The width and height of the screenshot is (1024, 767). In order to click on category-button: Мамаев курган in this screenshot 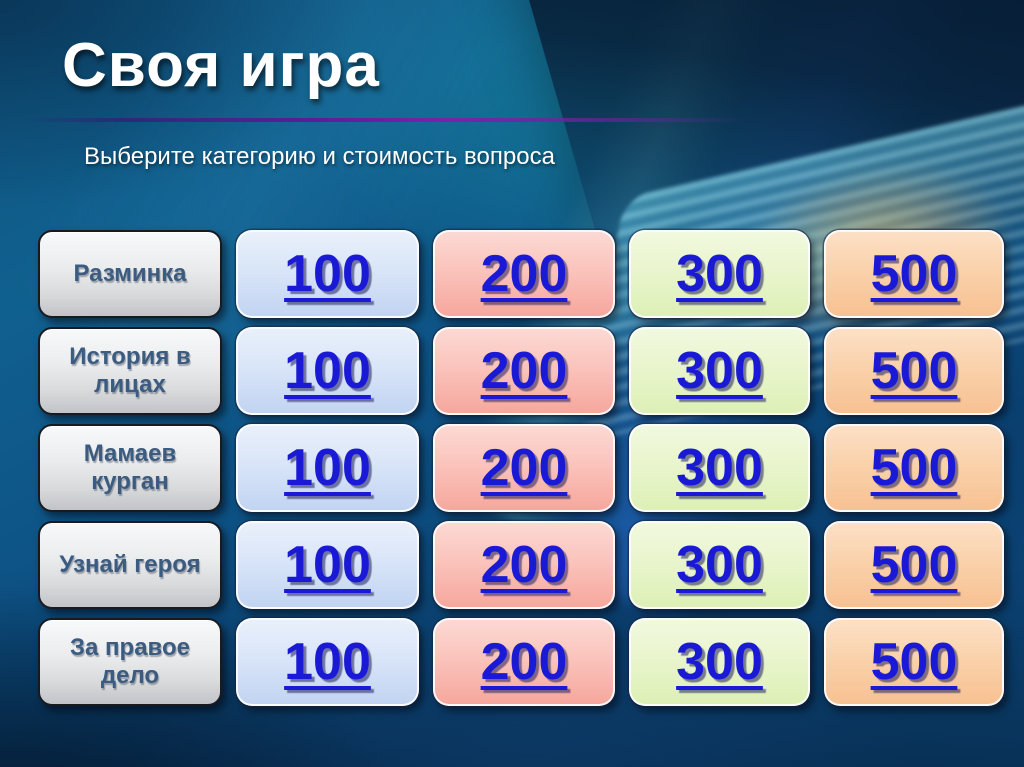, I will do `click(130, 468)`.